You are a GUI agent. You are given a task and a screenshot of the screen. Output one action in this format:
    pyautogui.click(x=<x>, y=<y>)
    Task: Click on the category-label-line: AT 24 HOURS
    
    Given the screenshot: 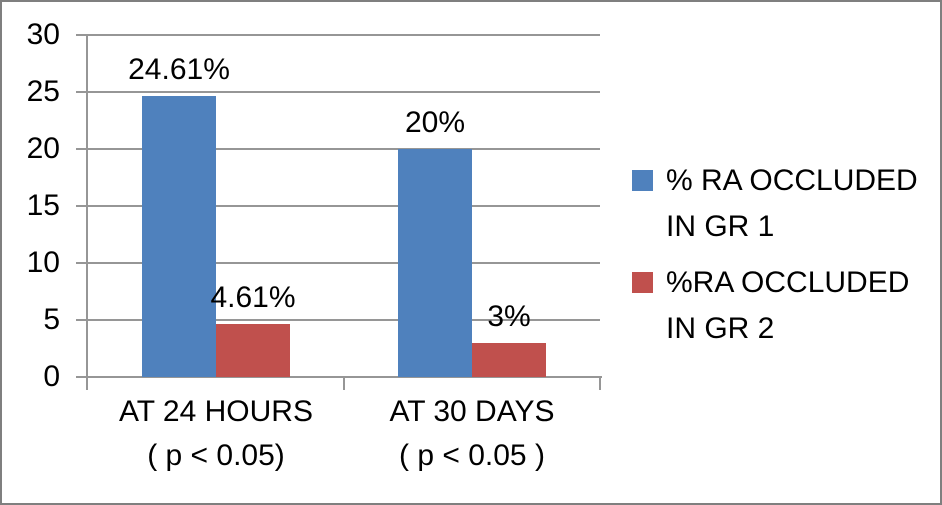 What is the action you would take?
    pyautogui.click(x=216, y=411)
    